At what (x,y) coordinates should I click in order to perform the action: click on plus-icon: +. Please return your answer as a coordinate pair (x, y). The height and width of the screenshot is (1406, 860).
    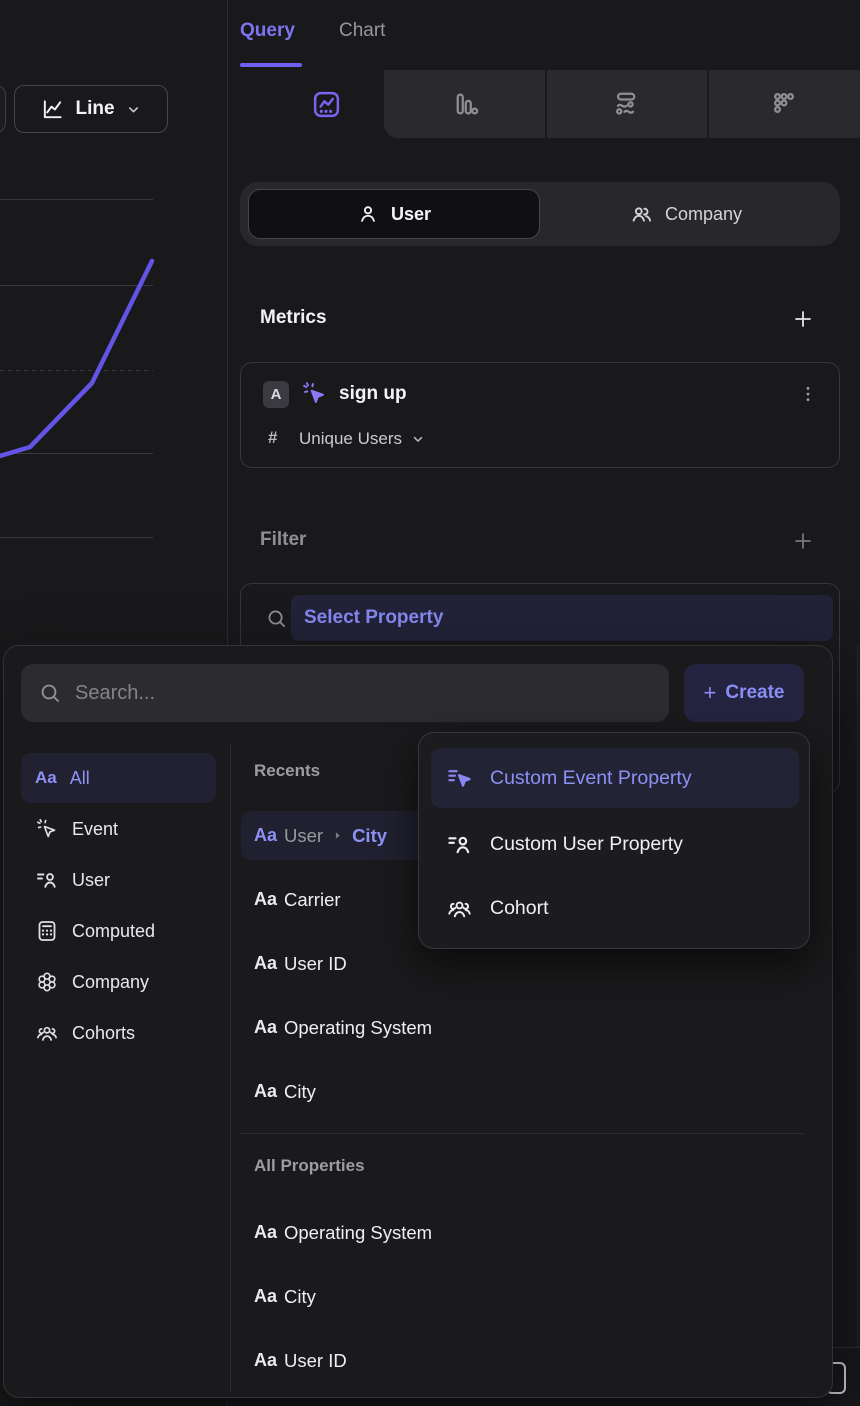
    Looking at the image, I should click on (710, 692).